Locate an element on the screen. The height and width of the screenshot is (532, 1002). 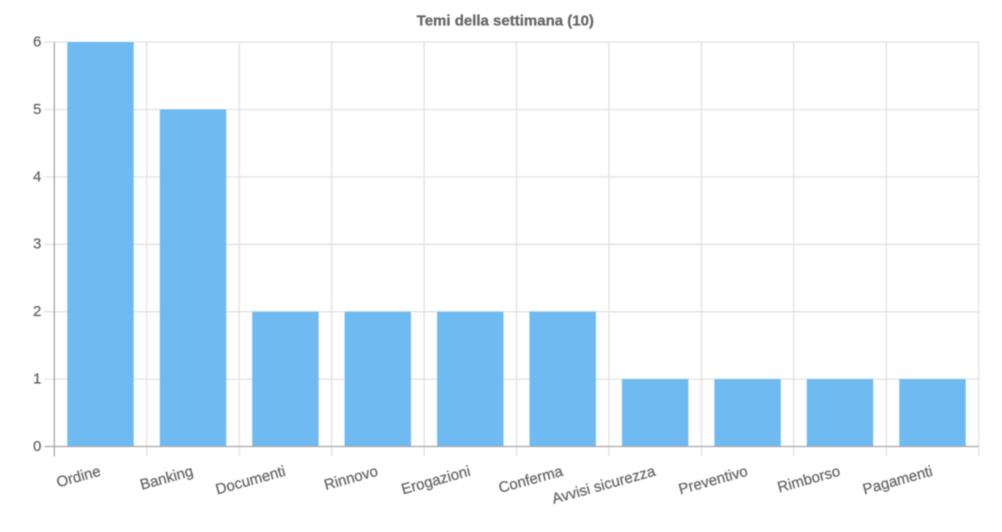
svg-text: 6 is located at coordinates (37, 42).